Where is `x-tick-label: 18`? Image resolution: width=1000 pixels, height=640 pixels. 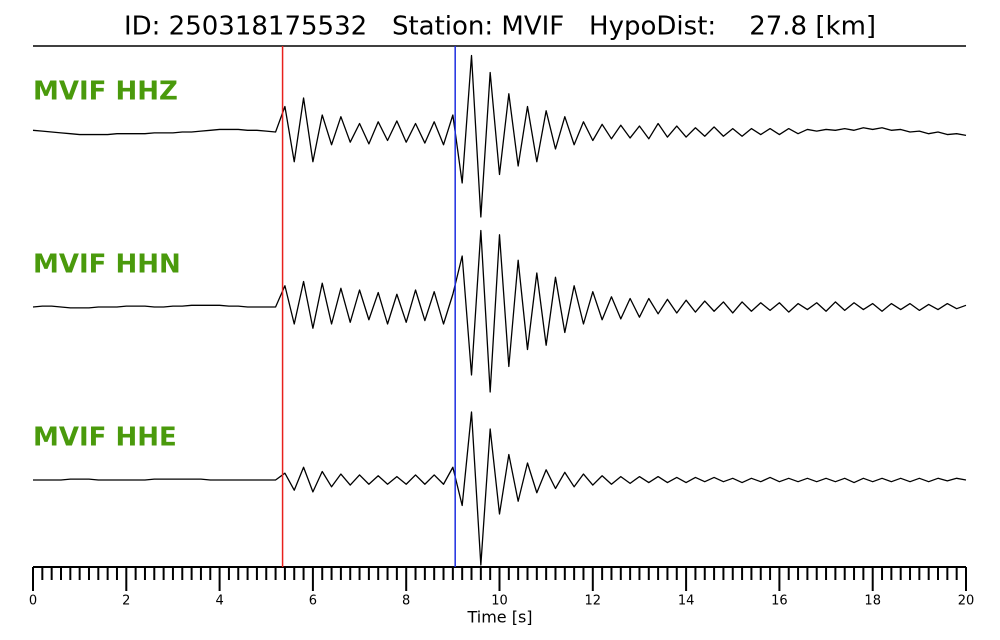 x-tick-label: 18 is located at coordinates (872, 601).